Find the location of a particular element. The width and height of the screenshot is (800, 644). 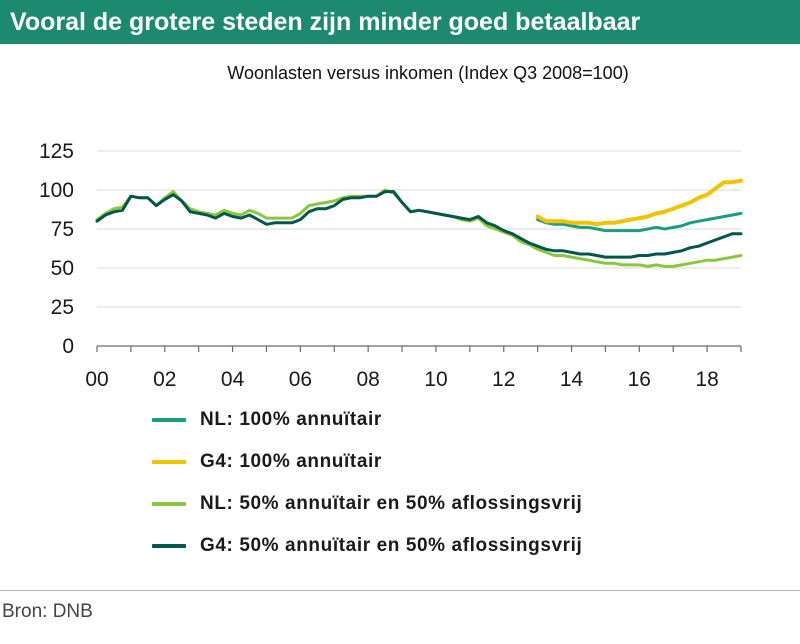

y-tick-label: 75 is located at coordinates (62, 229).